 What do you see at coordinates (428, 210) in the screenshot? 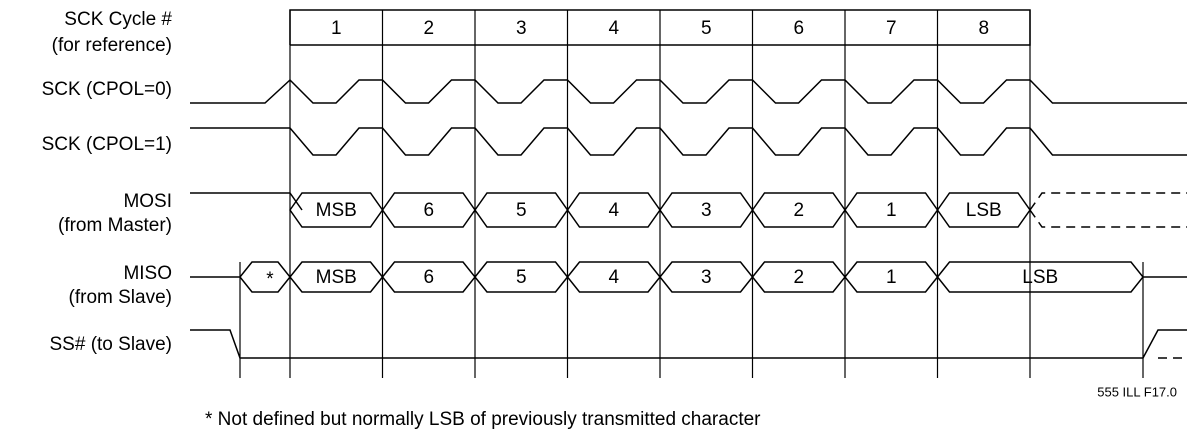
I see `mosi-bit-label: 6` at bounding box center [428, 210].